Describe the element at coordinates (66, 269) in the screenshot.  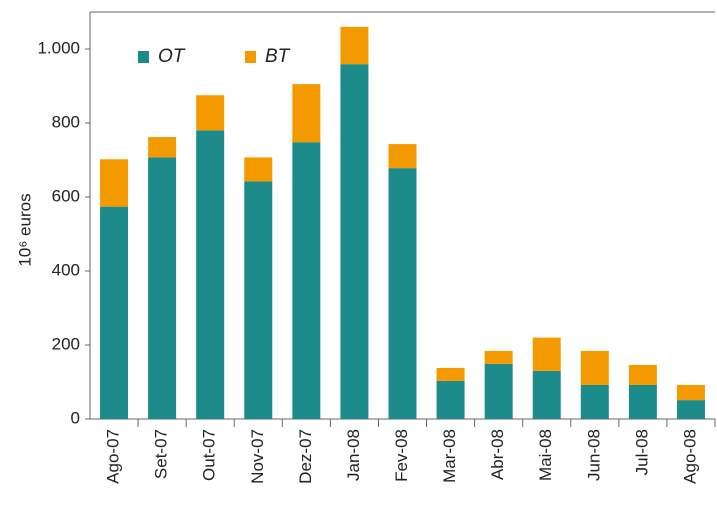
I see `y-tick-label: 400` at that location.